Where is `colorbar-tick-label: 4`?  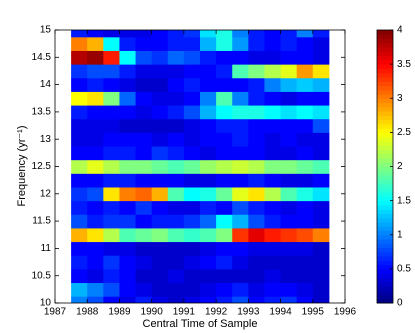 colorbar-tick-label: 4 is located at coordinates (400, 30).